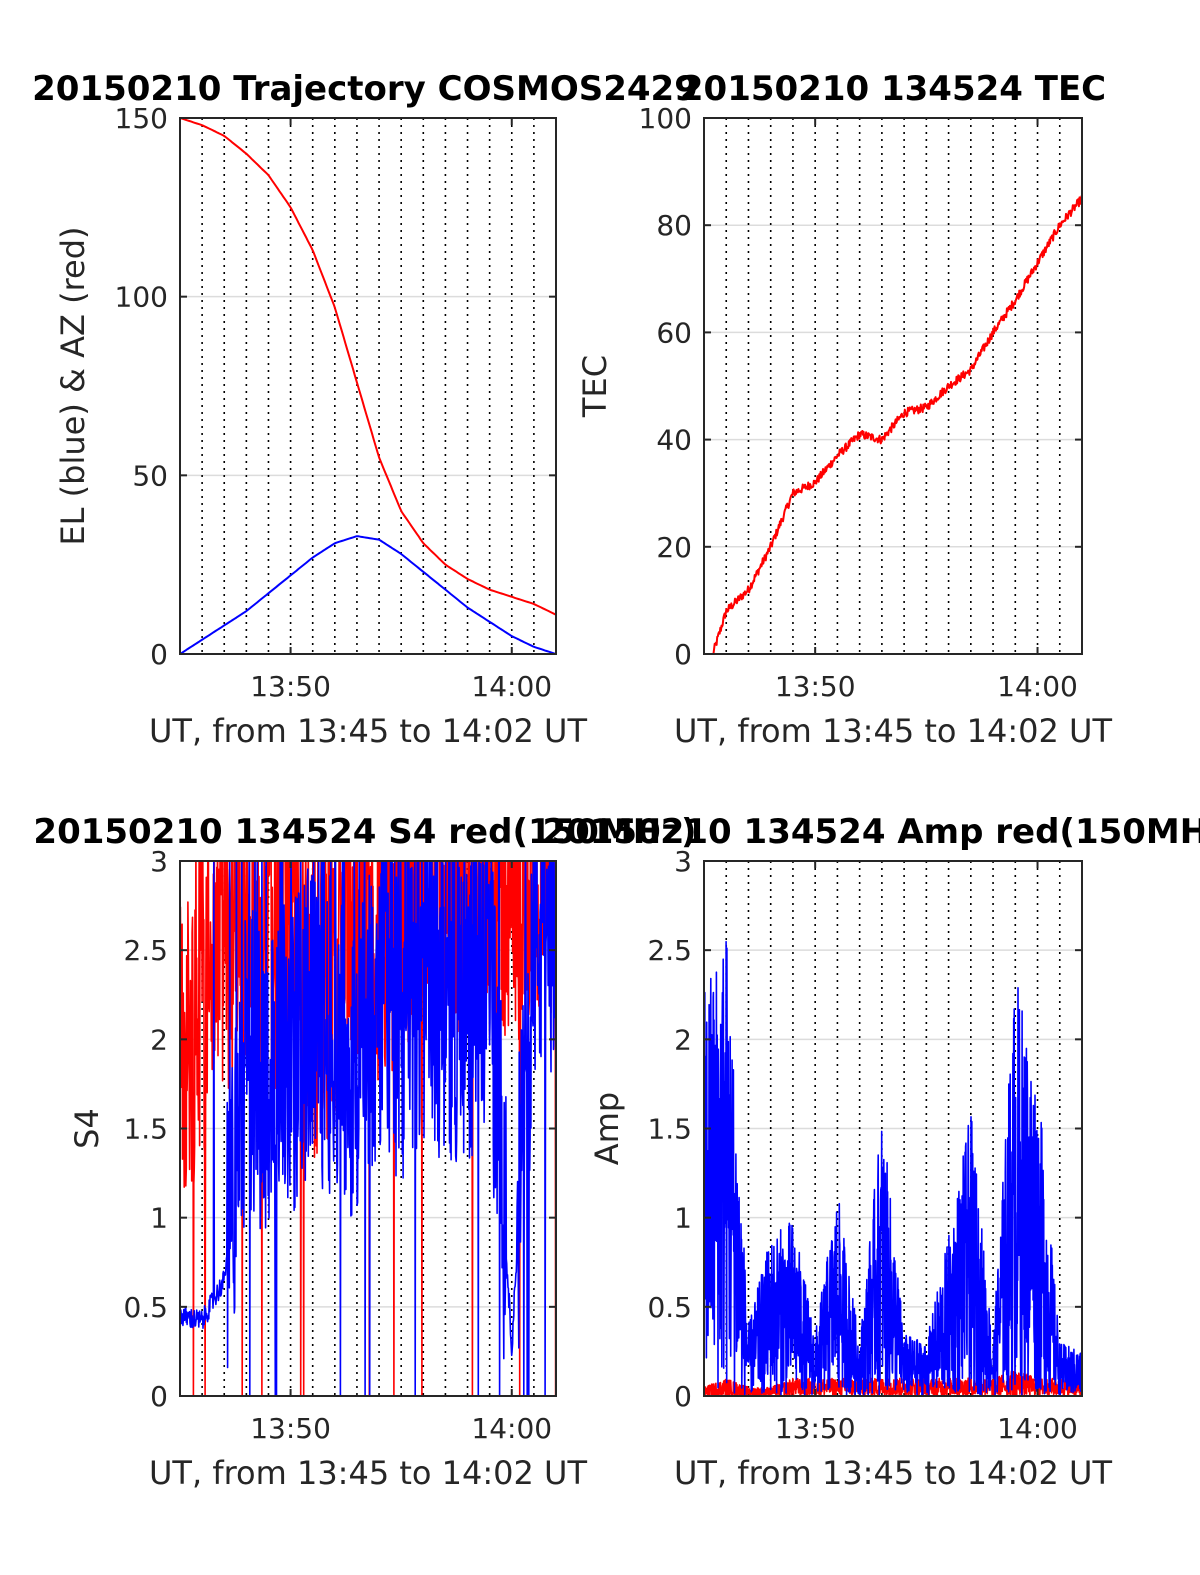 The width and height of the screenshot is (1200, 1575). Describe the element at coordinates (159, 861) in the screenshot. I see `s4-ytick-label: 3` at that location.